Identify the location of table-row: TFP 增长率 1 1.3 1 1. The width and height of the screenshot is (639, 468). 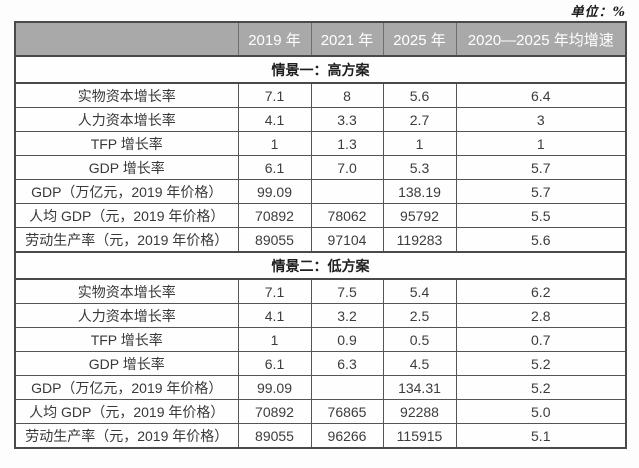
(320, 143).